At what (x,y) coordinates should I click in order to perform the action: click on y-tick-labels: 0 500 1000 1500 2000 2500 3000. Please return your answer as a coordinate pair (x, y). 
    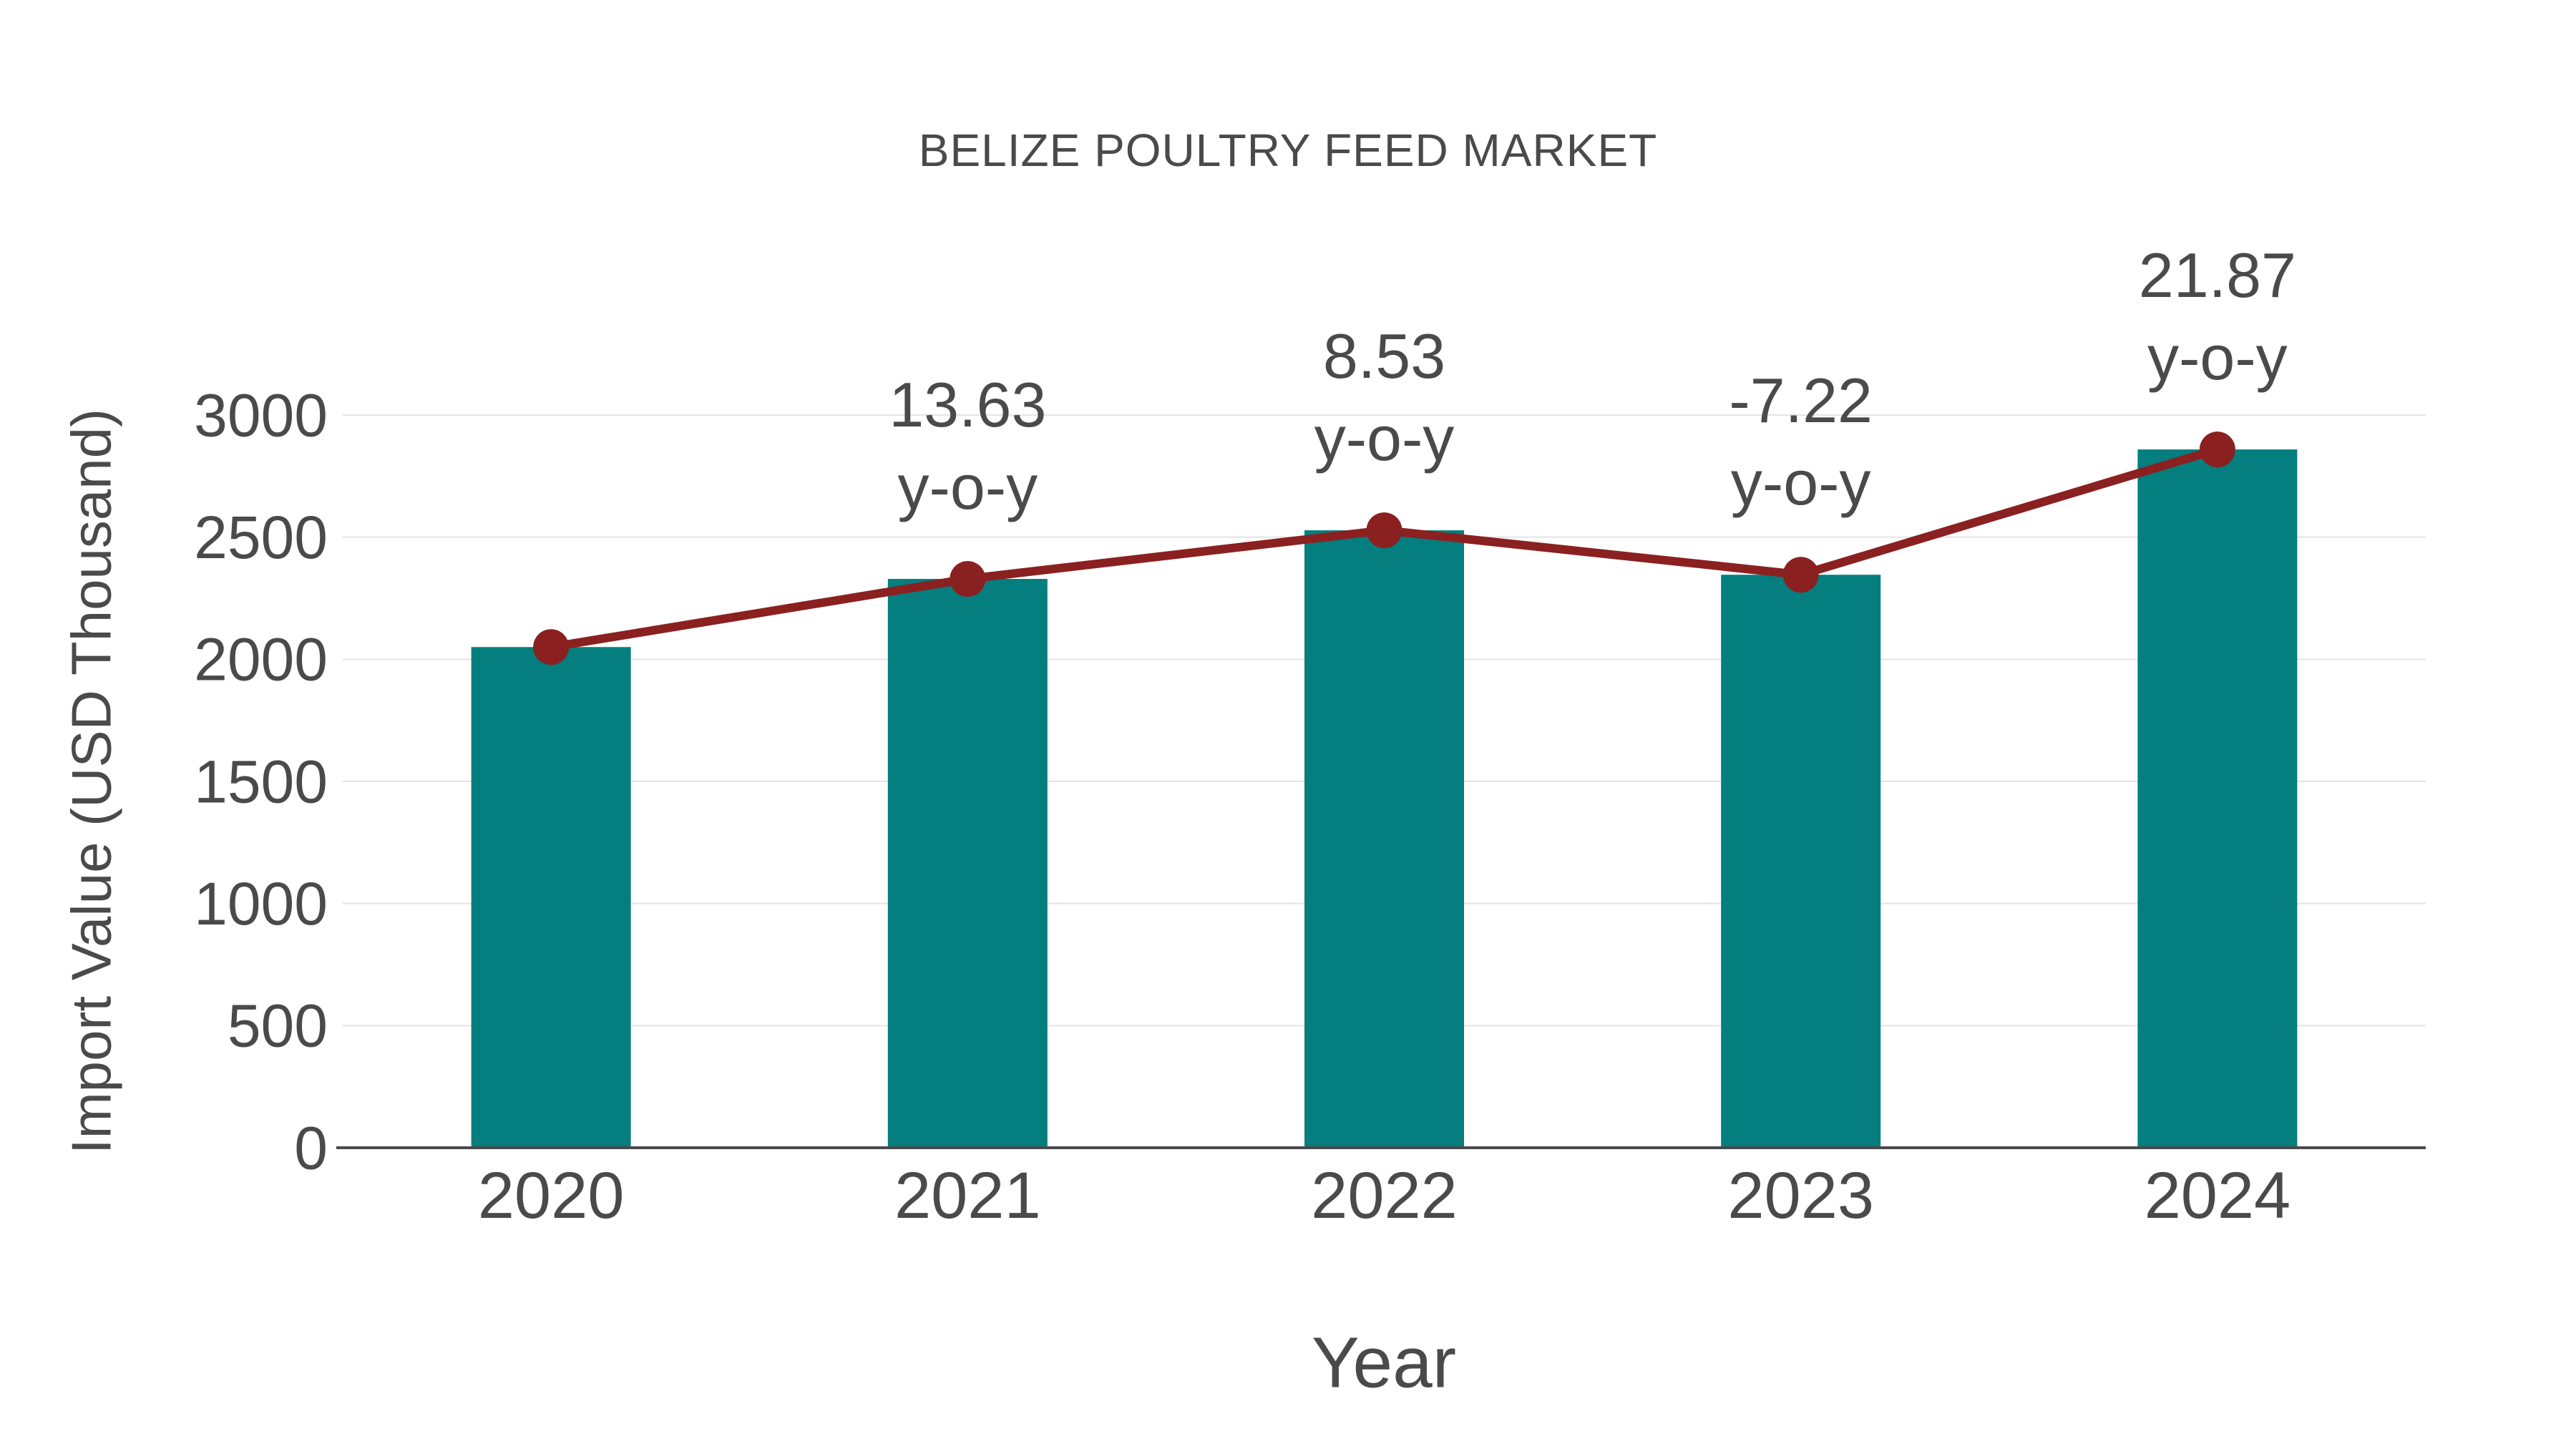
    Looking at the image, I should click on (261, 781).